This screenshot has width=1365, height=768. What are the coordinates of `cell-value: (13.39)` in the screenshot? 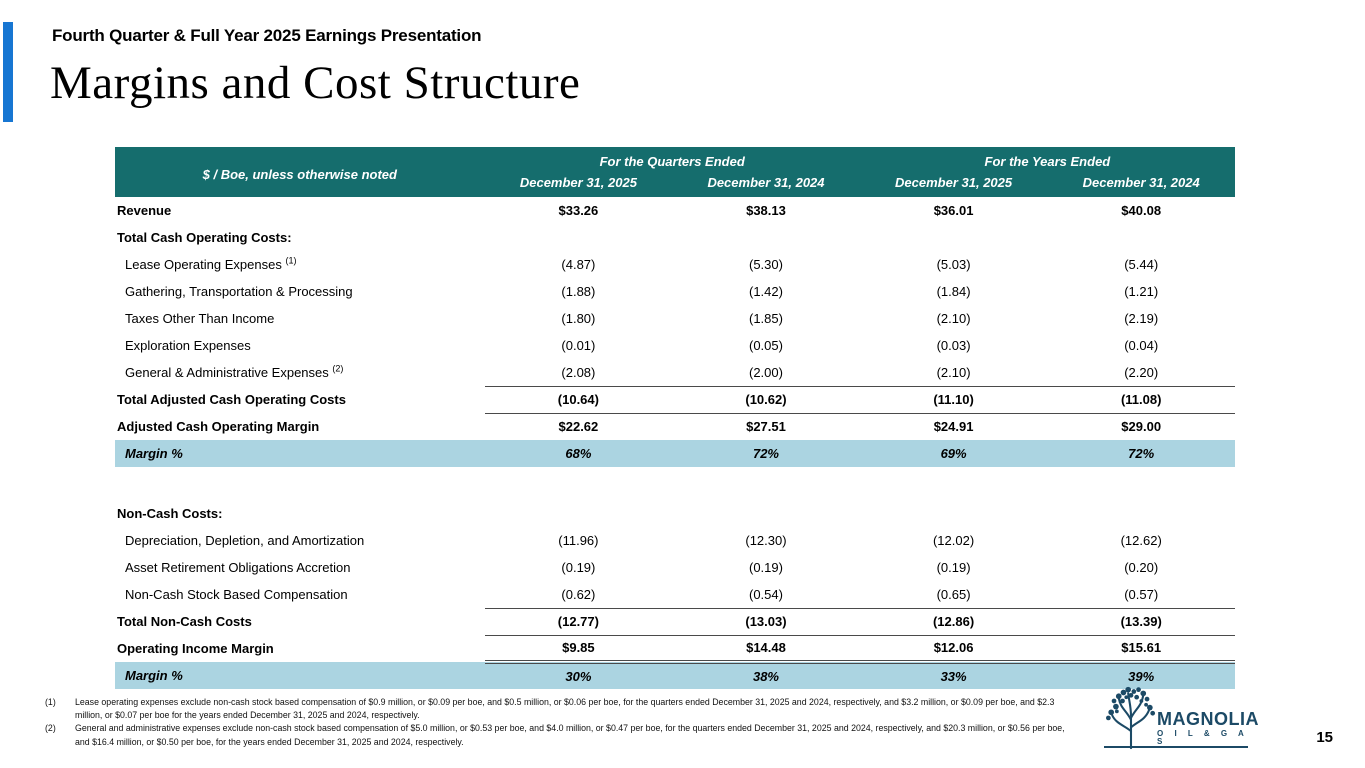 It's located at (1141, 622).